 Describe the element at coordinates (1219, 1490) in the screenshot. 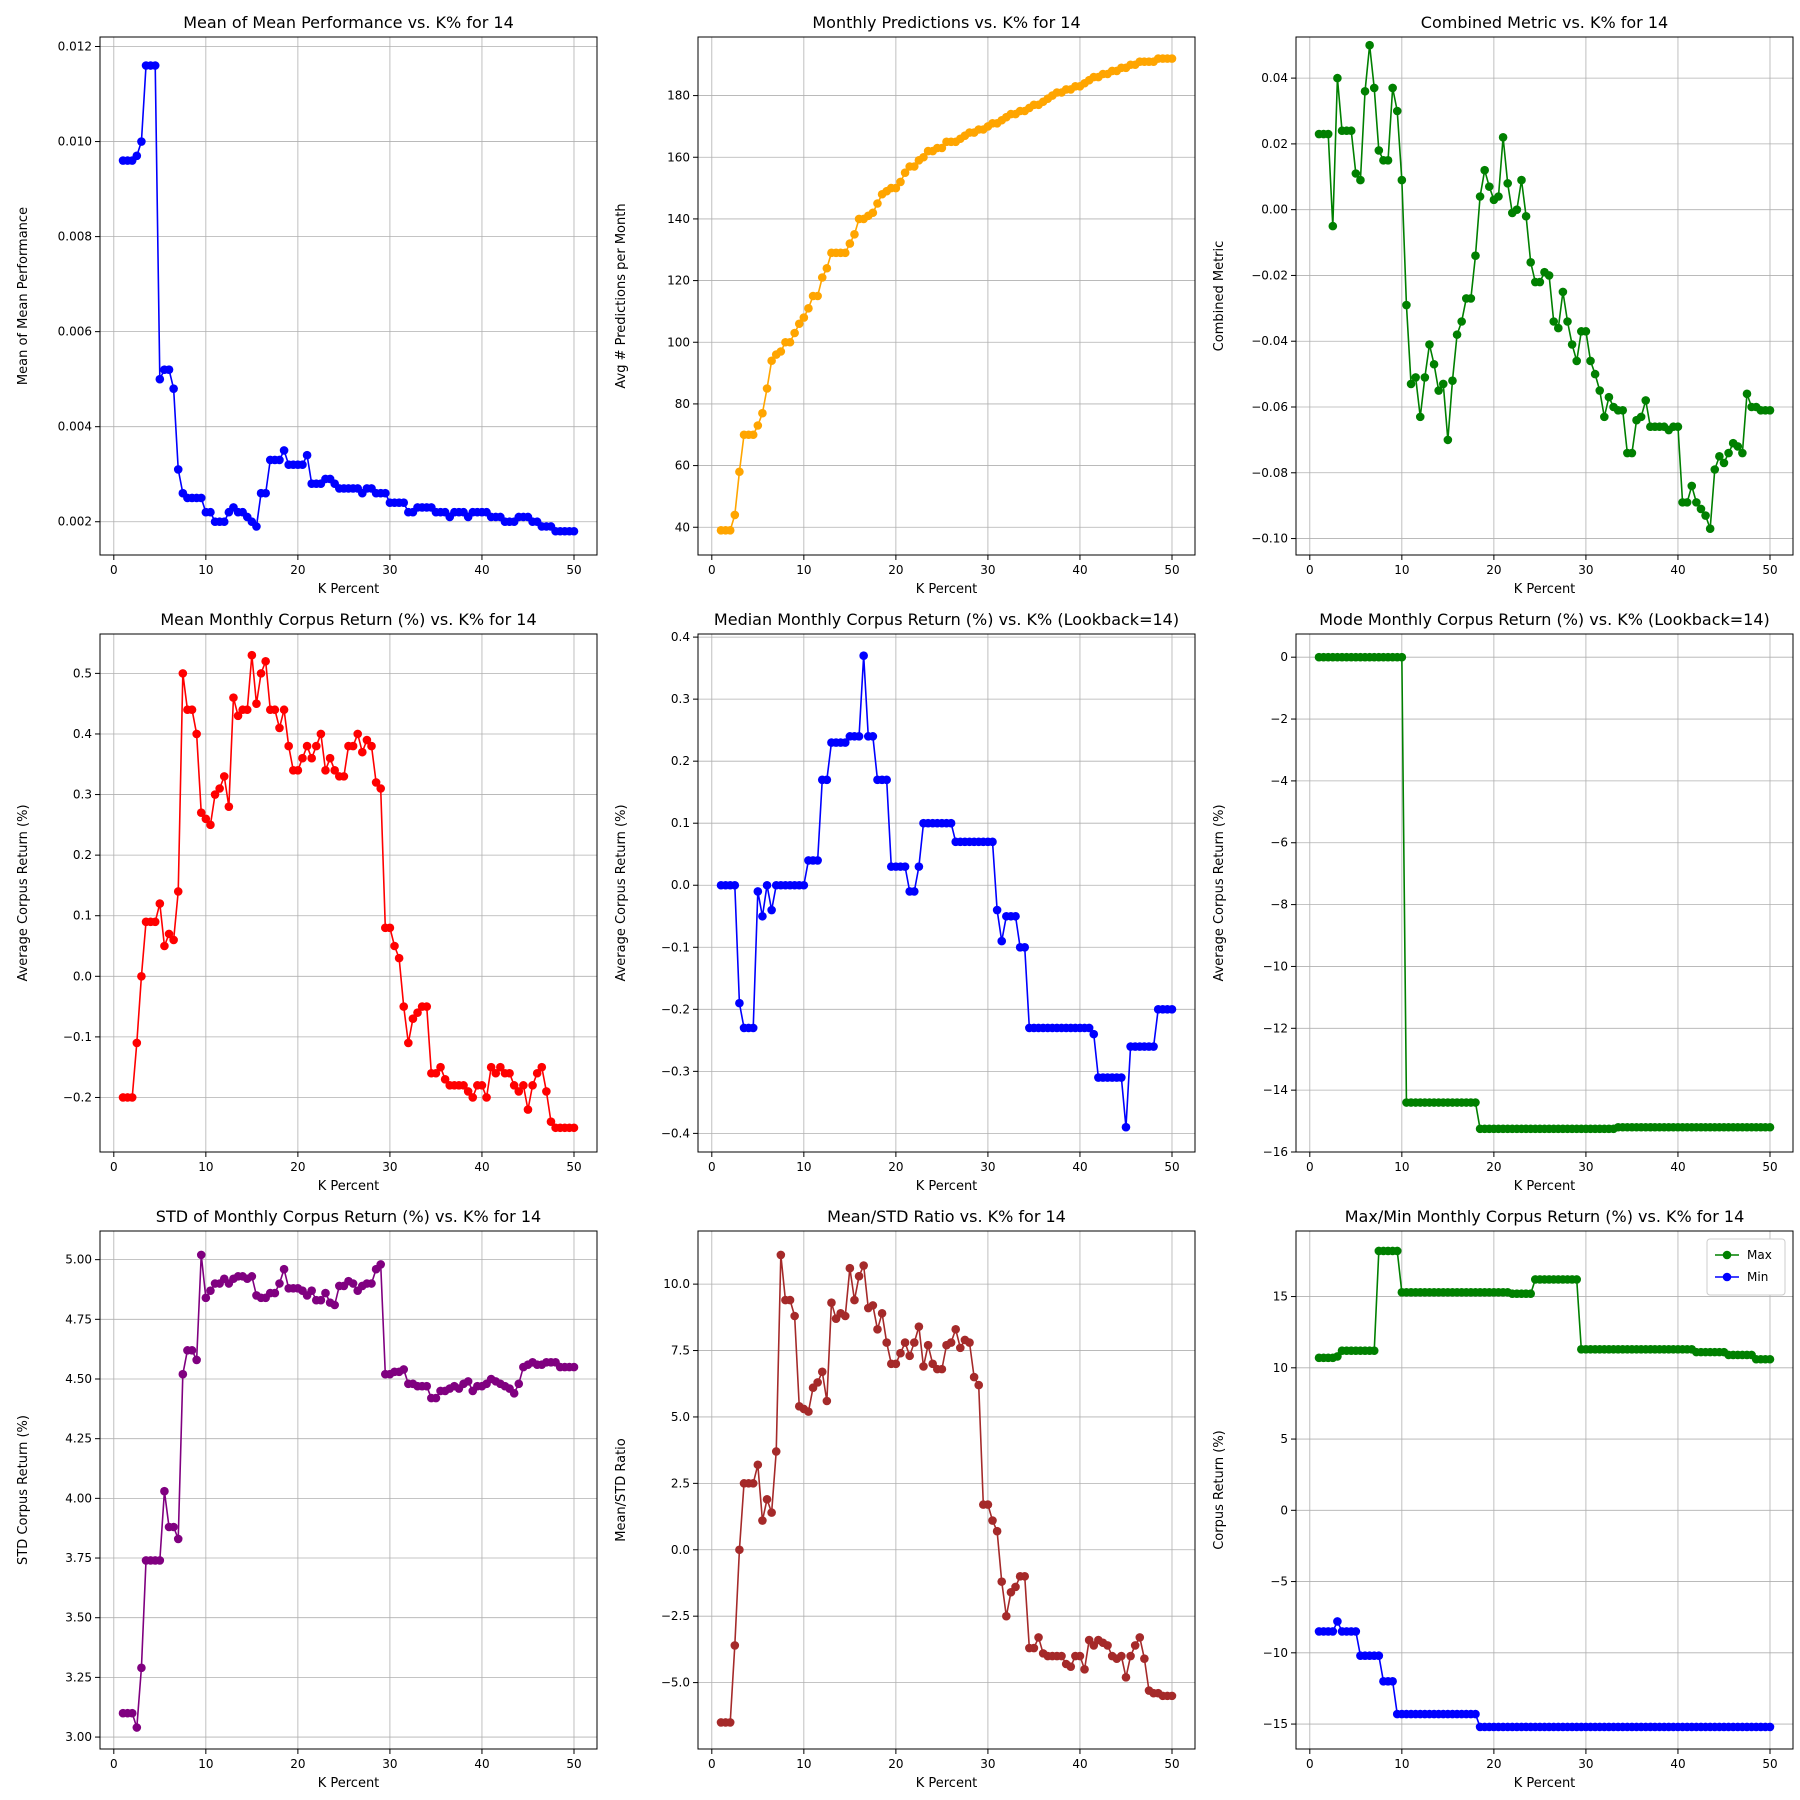

I see `y-axis-label: Corpus Return (%)` at that location.